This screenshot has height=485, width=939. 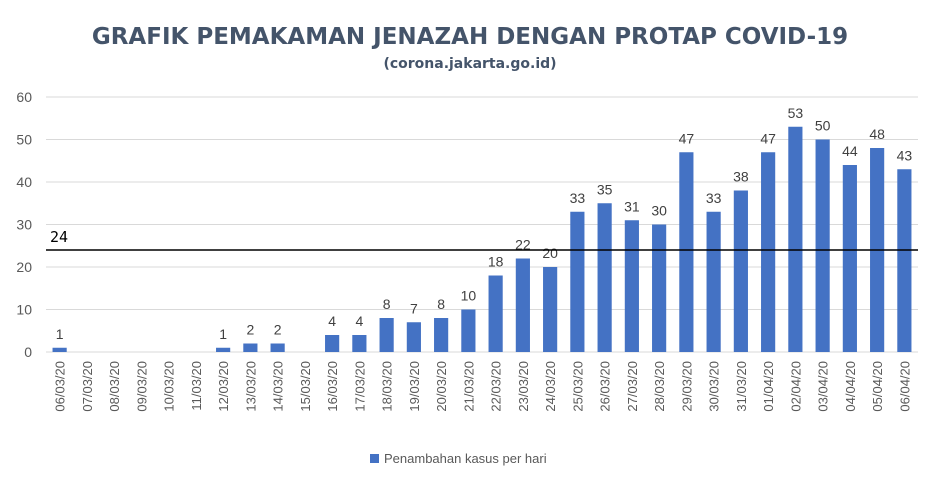 I want to click on data-label: 53, so click(x=796, y=113).